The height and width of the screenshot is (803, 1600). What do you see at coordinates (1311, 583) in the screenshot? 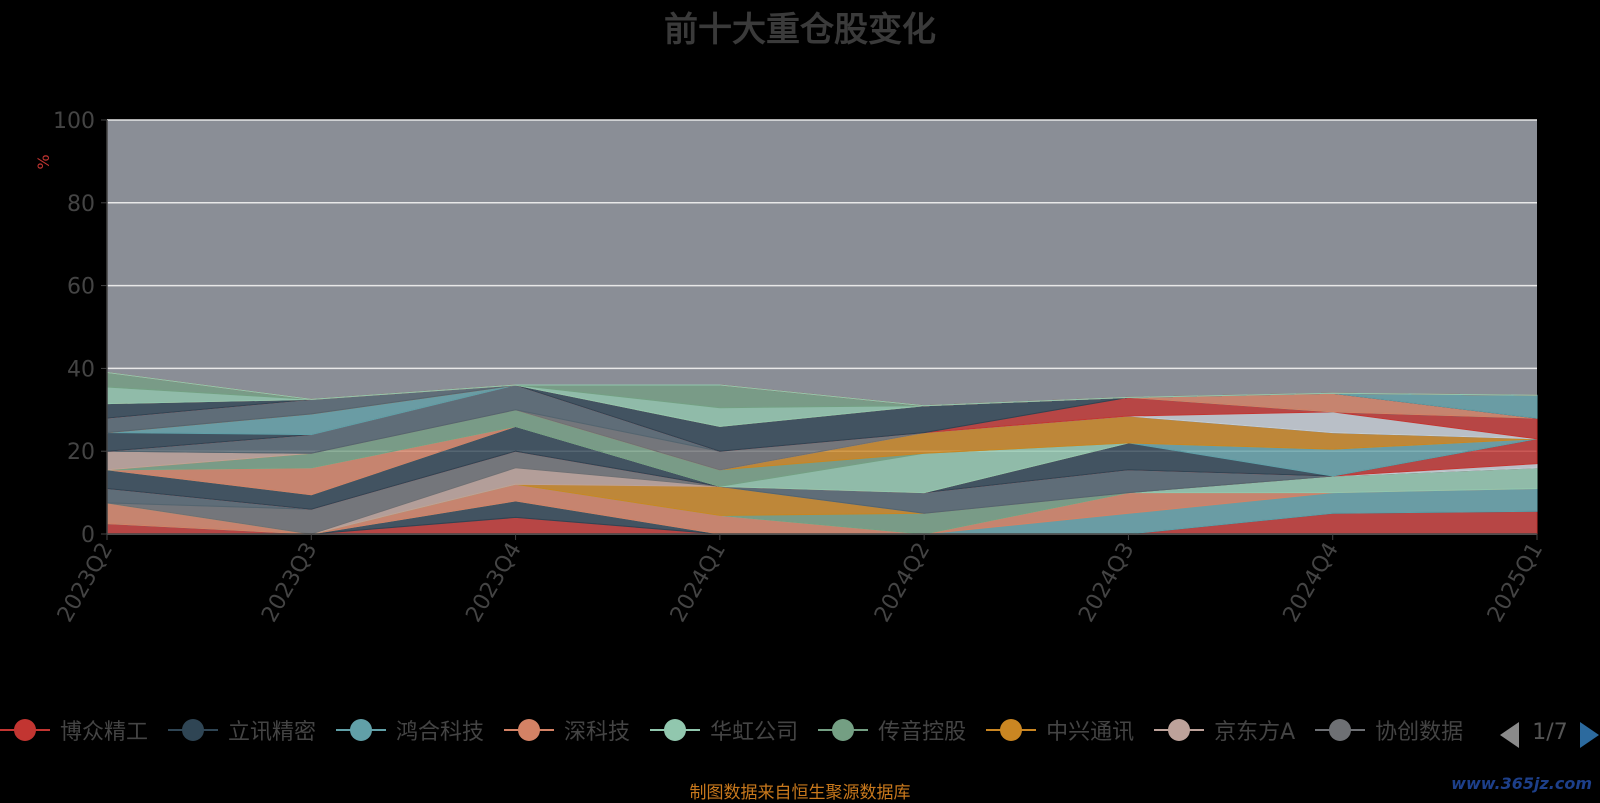
I see `x-tick-label: 2024Q4` at bounding box center [1311, 583].